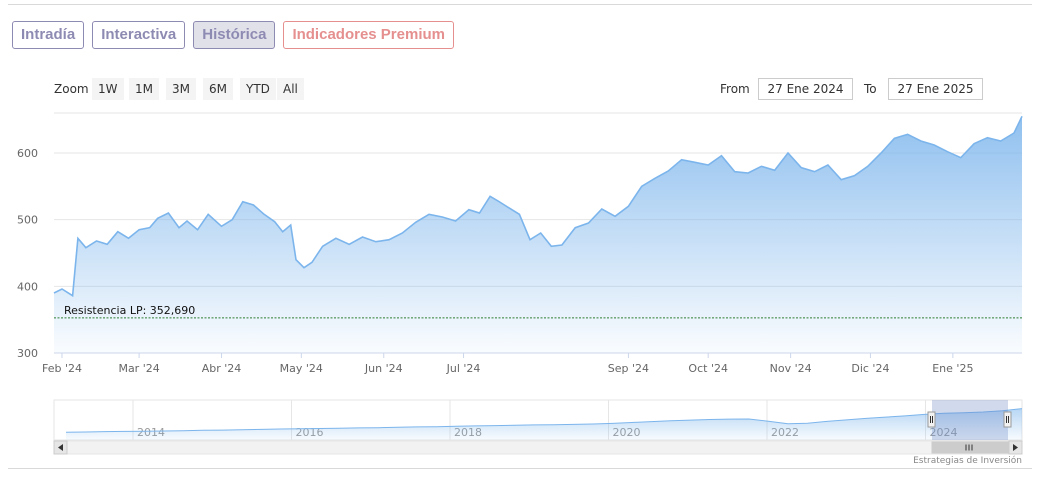  Describe the element at coordinates (970, 447) in the screenshot. I see `scrollbar-thumb` at that location.